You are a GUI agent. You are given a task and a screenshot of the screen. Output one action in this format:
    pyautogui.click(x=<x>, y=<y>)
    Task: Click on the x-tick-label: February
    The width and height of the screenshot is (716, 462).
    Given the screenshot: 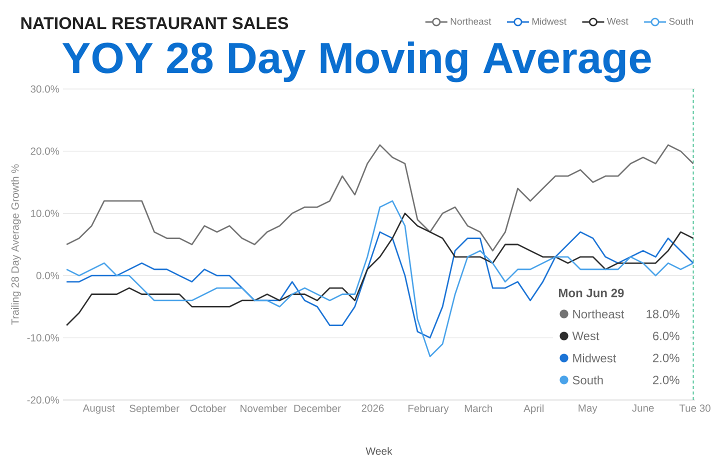 What is the action you would take?
    pyautogui.click(x=428, y=409)
    